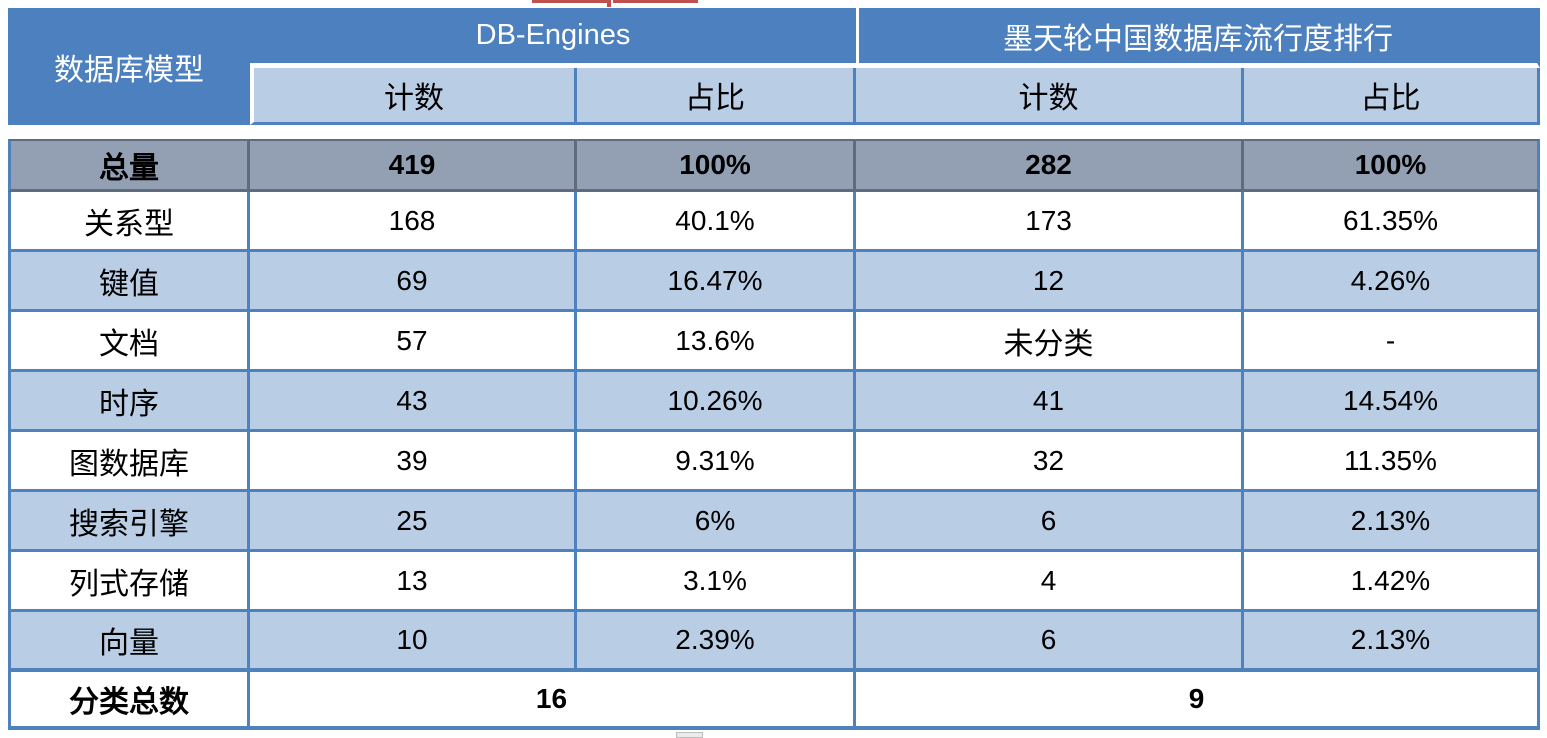 The width and height of the screenshot is (1547, 738). I want to click on cell-value: 32, so click(1050, 462).